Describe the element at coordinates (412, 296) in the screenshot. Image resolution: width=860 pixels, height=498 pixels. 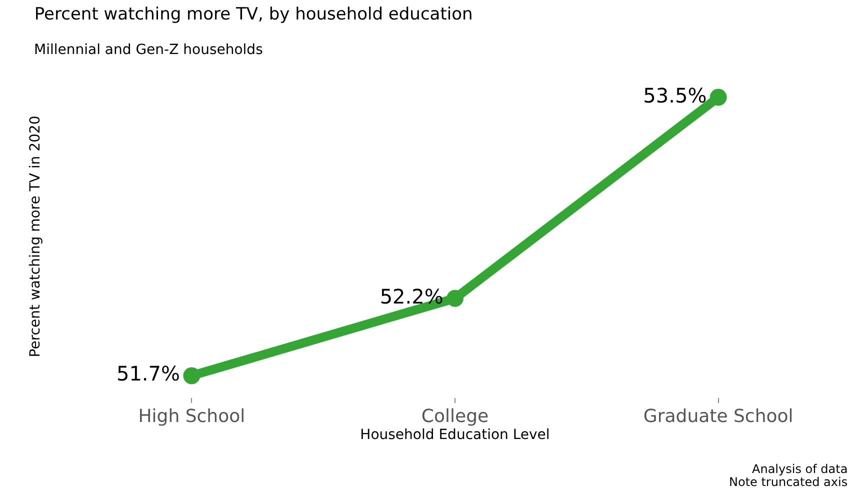
I see `data-label: 52.2%` at that location.